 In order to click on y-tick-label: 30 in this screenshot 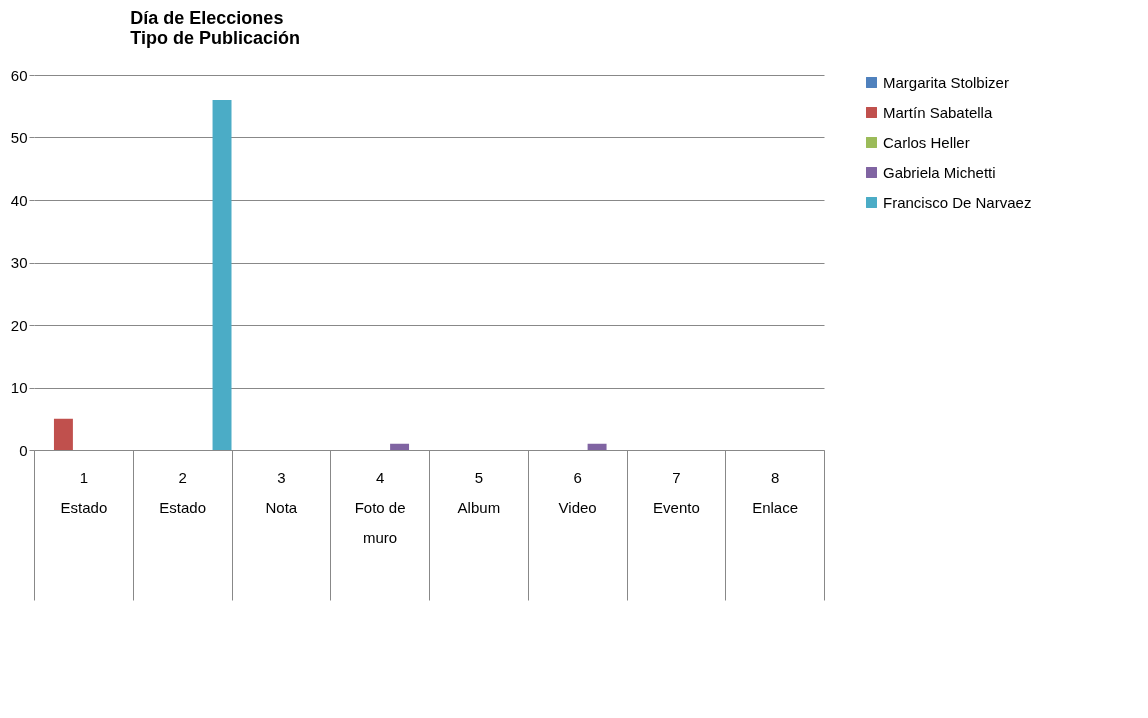, I will do `click(19, 262)`.